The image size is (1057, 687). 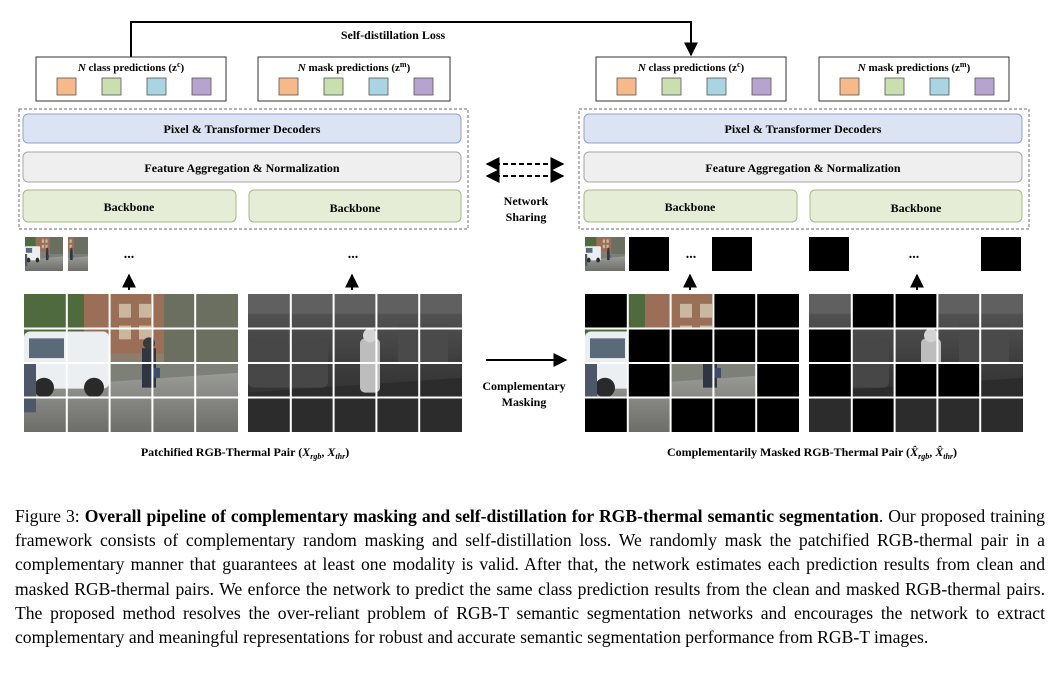 What do you see at coordinates (526, 201) in the screenshot?
I see `network-sharing-label-line1: Network` at bounding box center [526, 201].